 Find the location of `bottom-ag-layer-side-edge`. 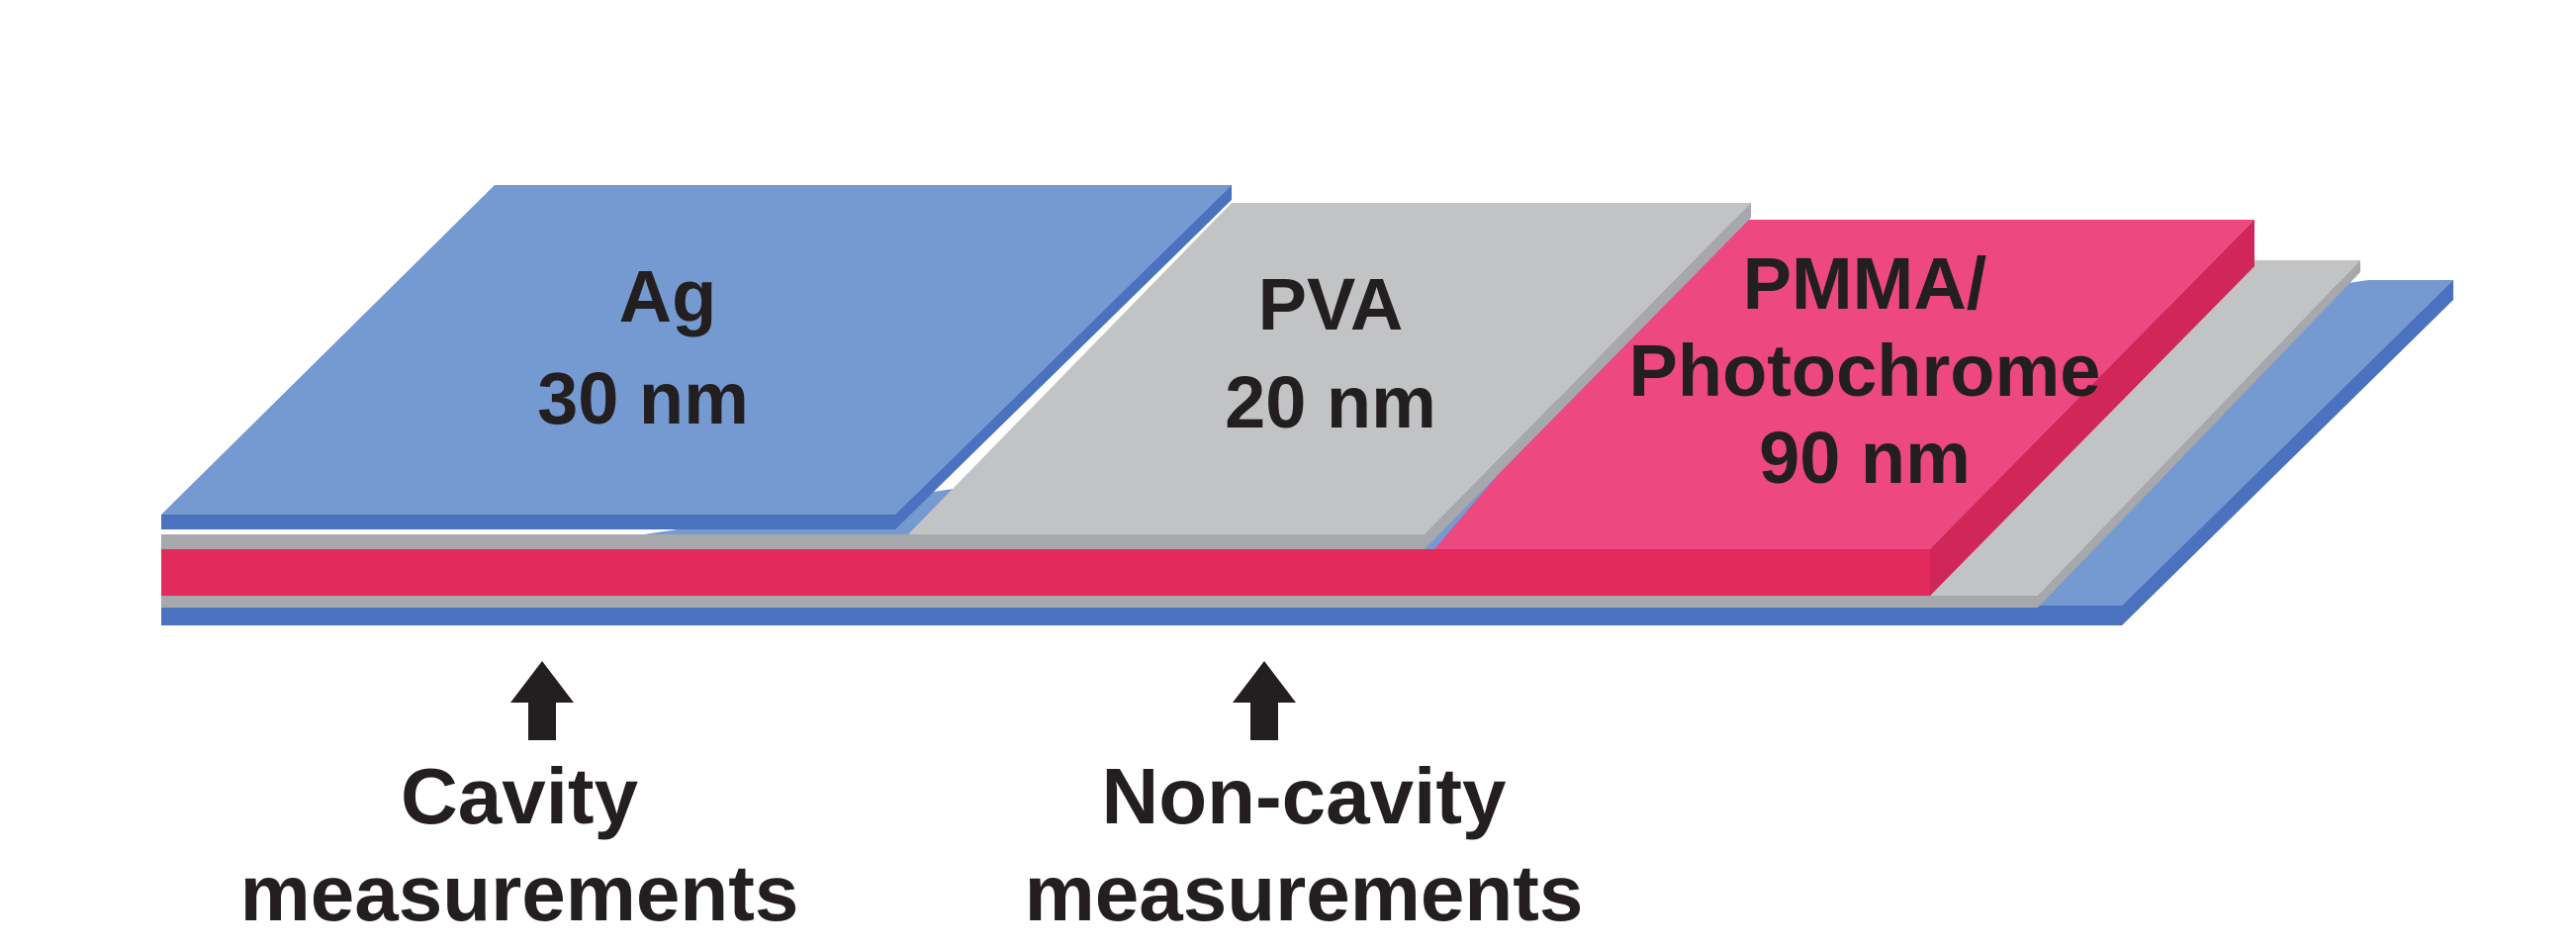

bottom-ag-layer-side-edge is located at coordinates (2287, 453).